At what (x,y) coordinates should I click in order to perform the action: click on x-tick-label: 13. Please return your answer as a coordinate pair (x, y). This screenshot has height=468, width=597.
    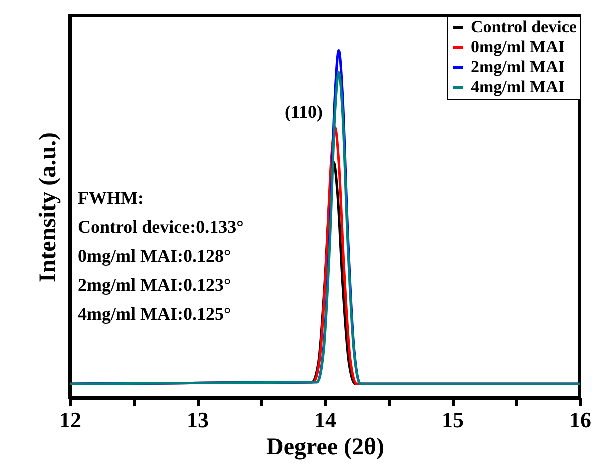
    Looking at the image, I should click on (198, 420).